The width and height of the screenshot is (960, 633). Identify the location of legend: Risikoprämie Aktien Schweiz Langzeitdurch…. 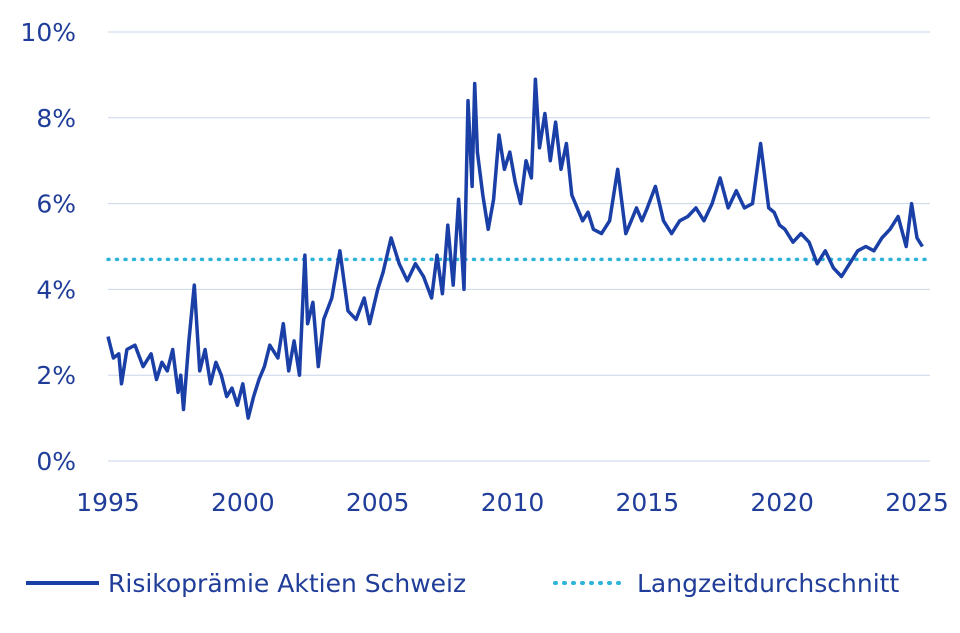
(462, 583).